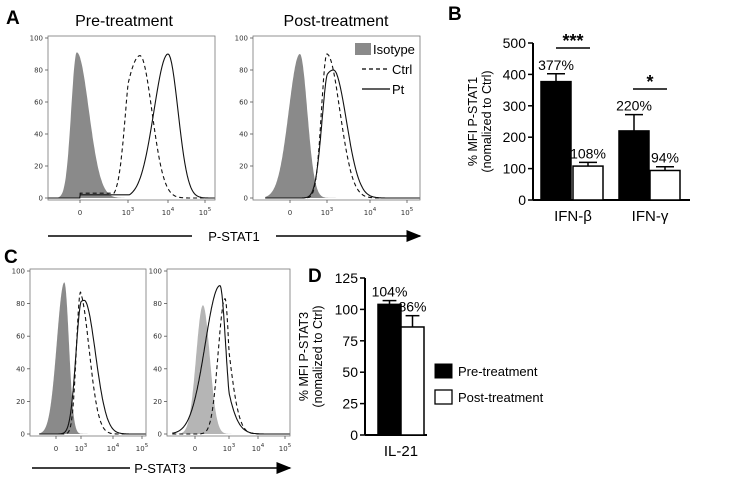 The width and height of the screenshot is (755, 477). I want to click on y-axis-label: % MFI P-STAT3, so click(304, 356).